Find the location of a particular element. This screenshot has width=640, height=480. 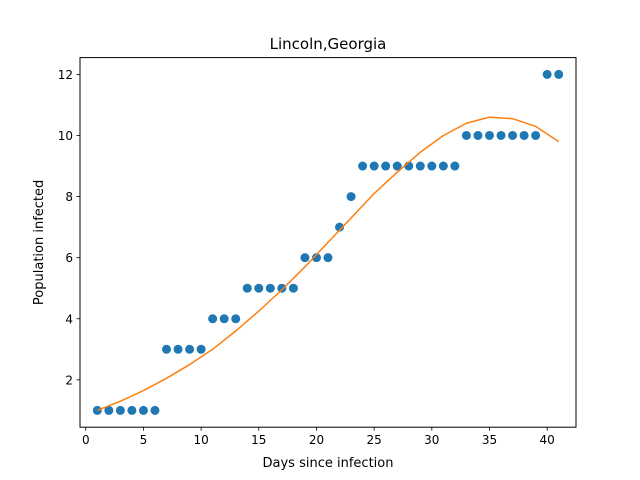

y-tick-label: 10 is located at coordinates (65, 136).